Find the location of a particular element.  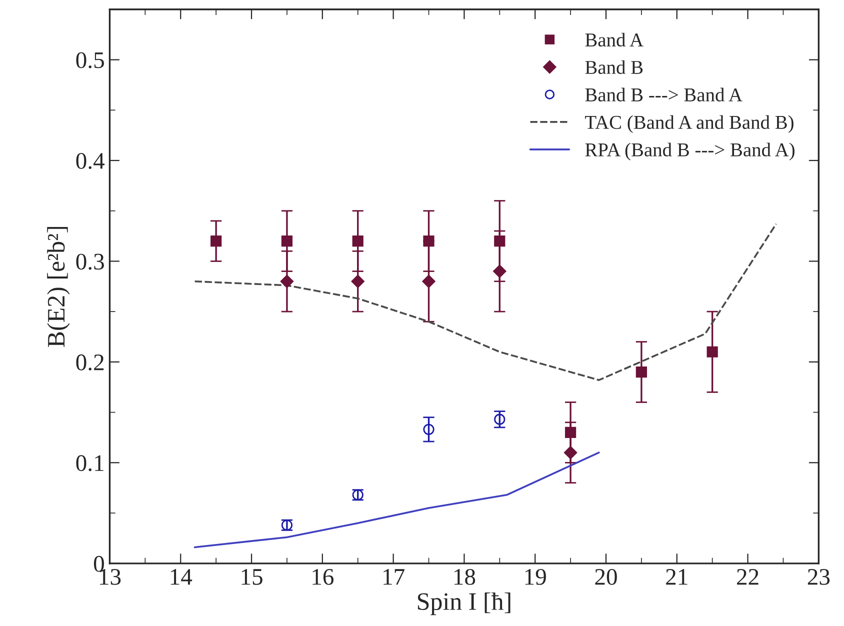

legend-label: Band B ---> Band A is located at coordinates (663, 95).